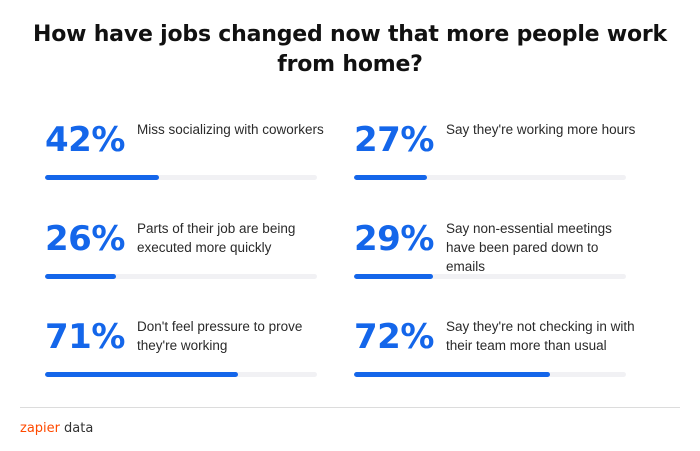 This screenshot has height=451, width=700. I want to click on stat-description: Say they're working more hours, so click(541, 129).